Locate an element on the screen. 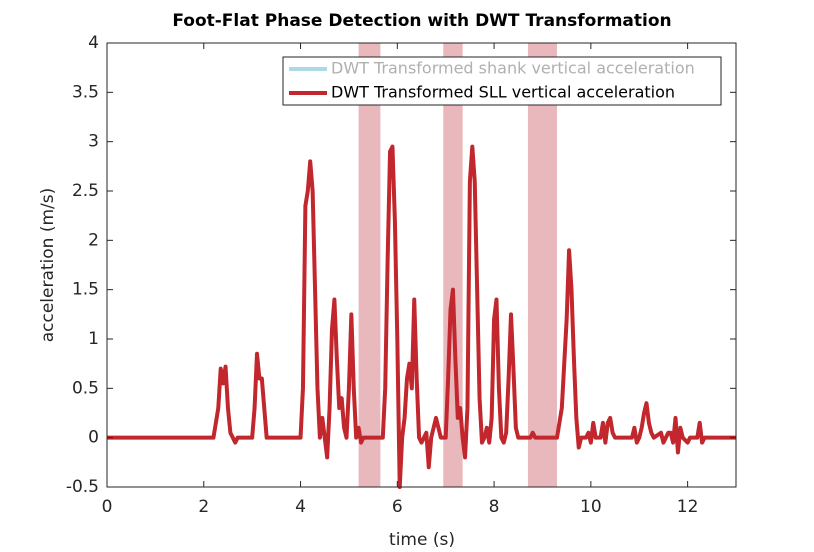 Image resolution: width=814 pixels, height=552 pixels. y-tick-label: 1 is located at coordinates (93, 339).